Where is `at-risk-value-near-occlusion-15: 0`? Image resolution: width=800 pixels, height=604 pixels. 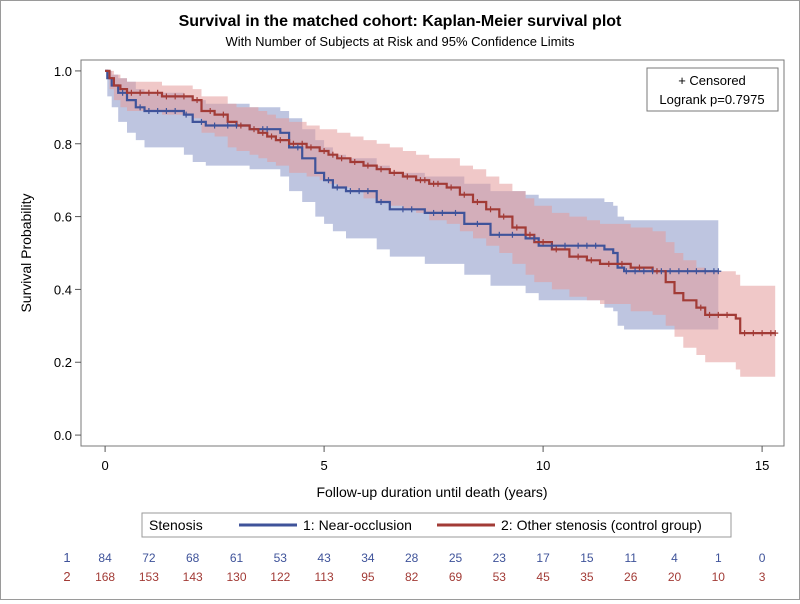 at-risk-value-near-occlusion-15: 0 is located at coordinates (762, 558).